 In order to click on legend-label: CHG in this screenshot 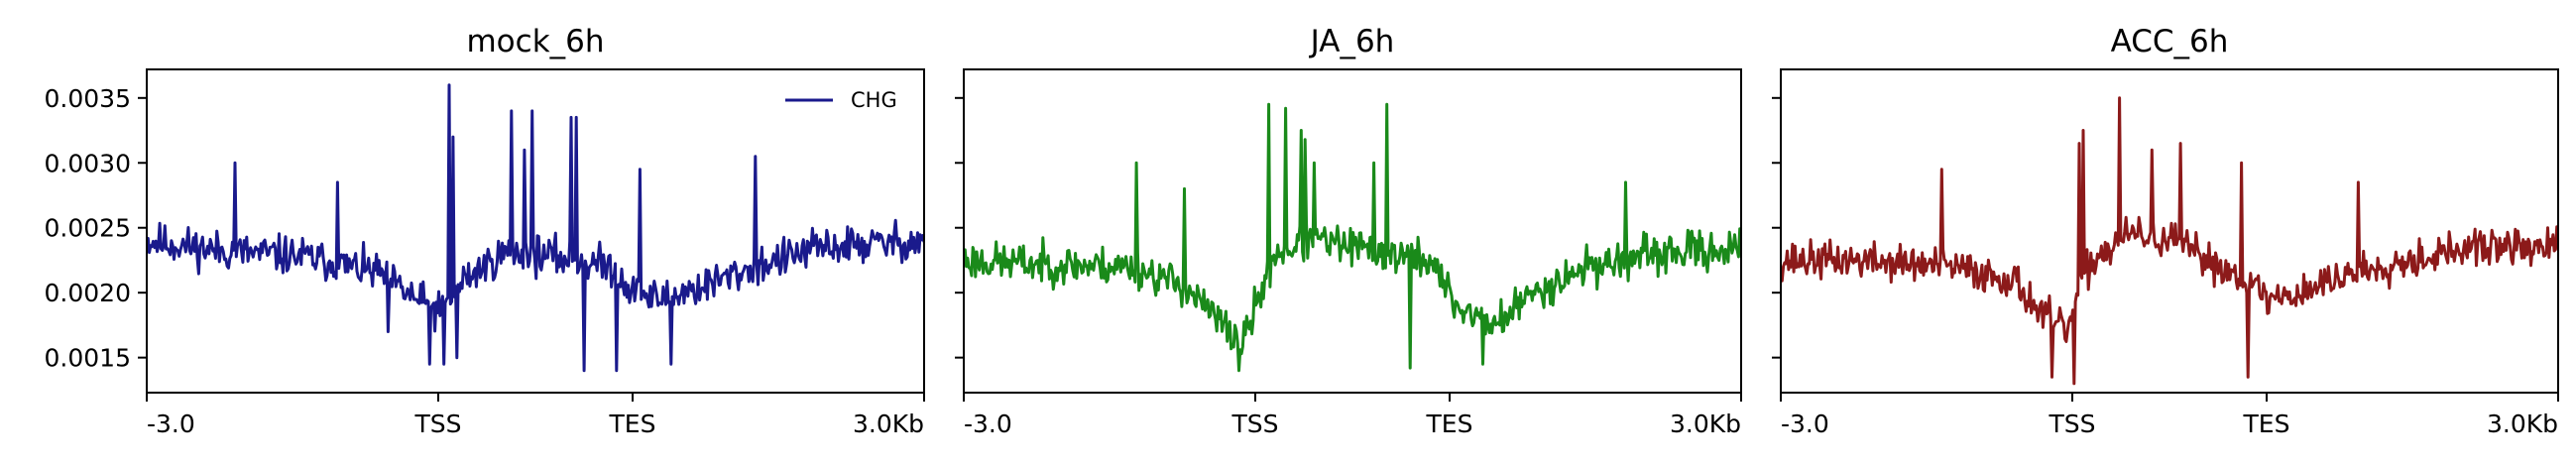, I will do `click(874, 100)`.